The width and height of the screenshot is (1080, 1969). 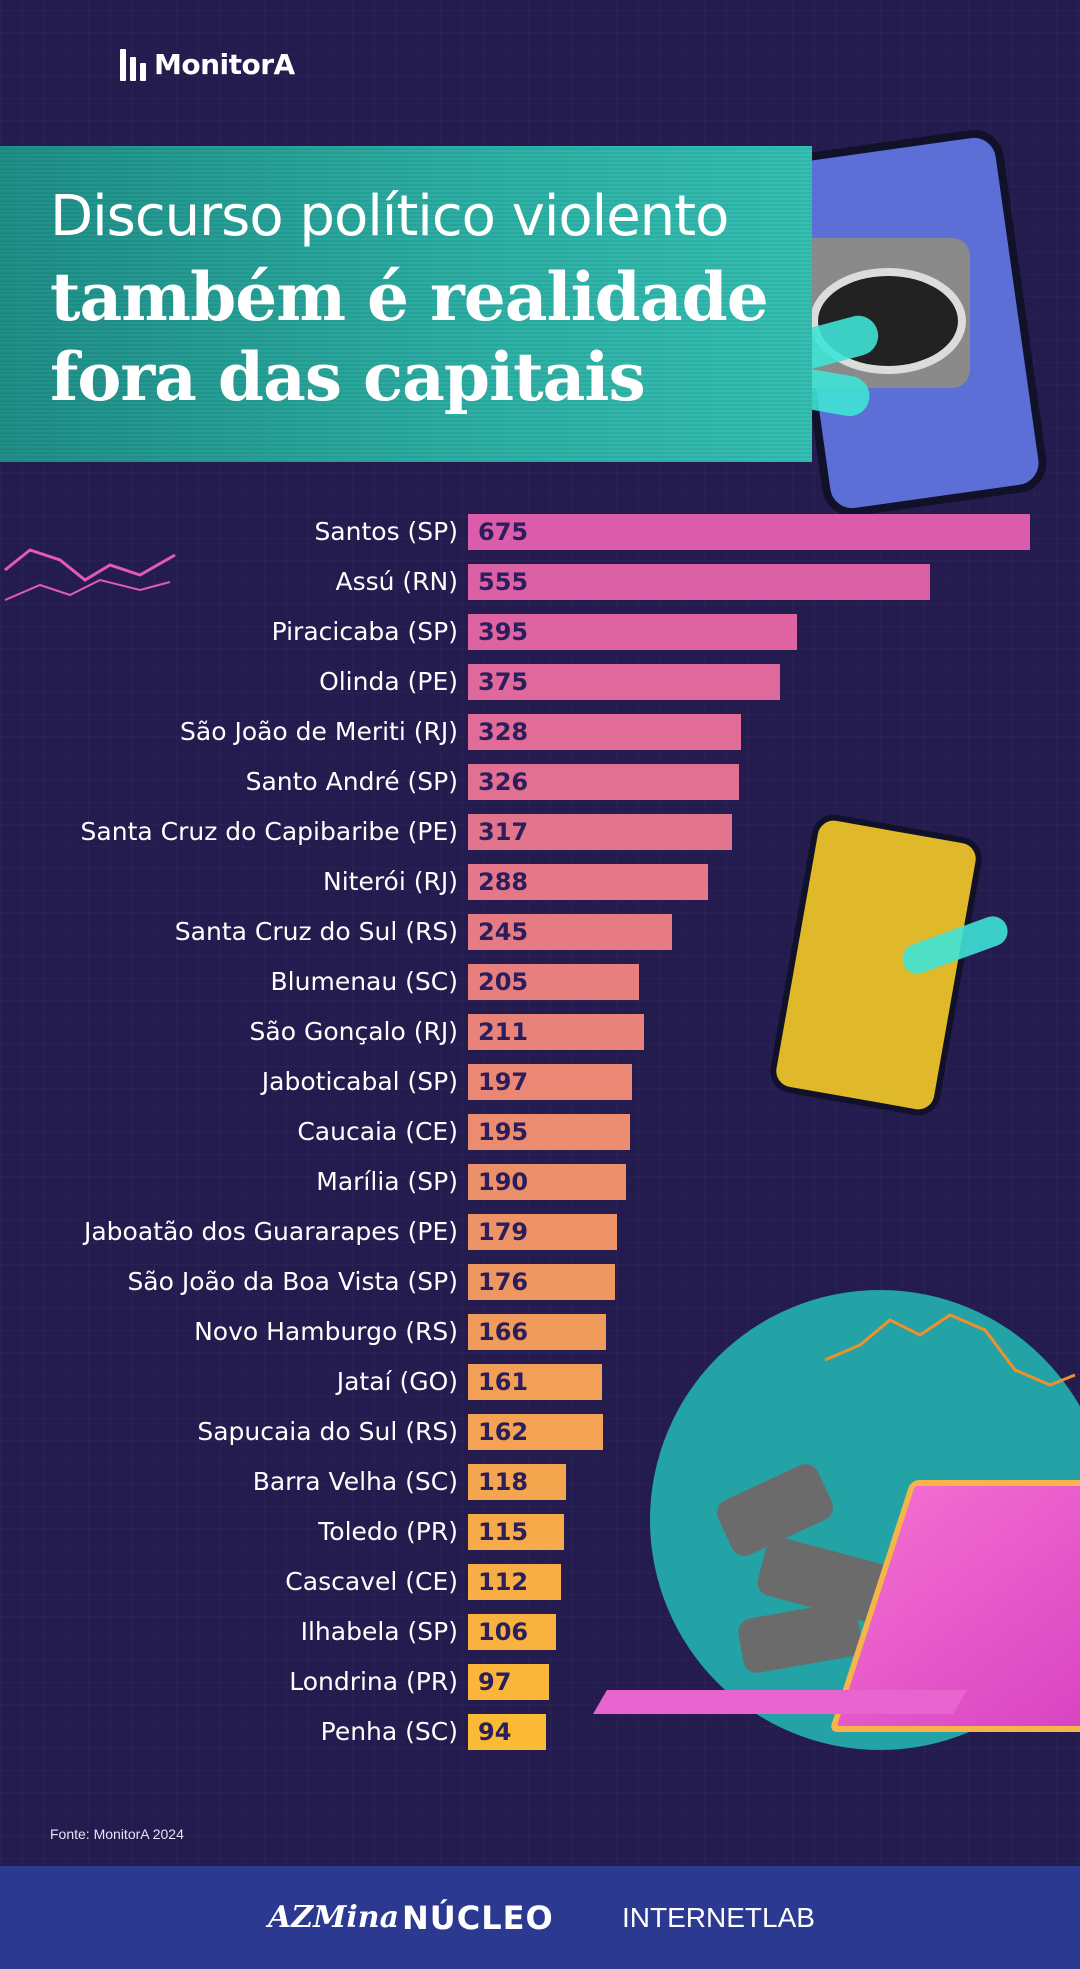 What do you see at coordinates (133, 64) in the screenshot?
I see `logo-bars-icon` at bounding box center [133, 64].